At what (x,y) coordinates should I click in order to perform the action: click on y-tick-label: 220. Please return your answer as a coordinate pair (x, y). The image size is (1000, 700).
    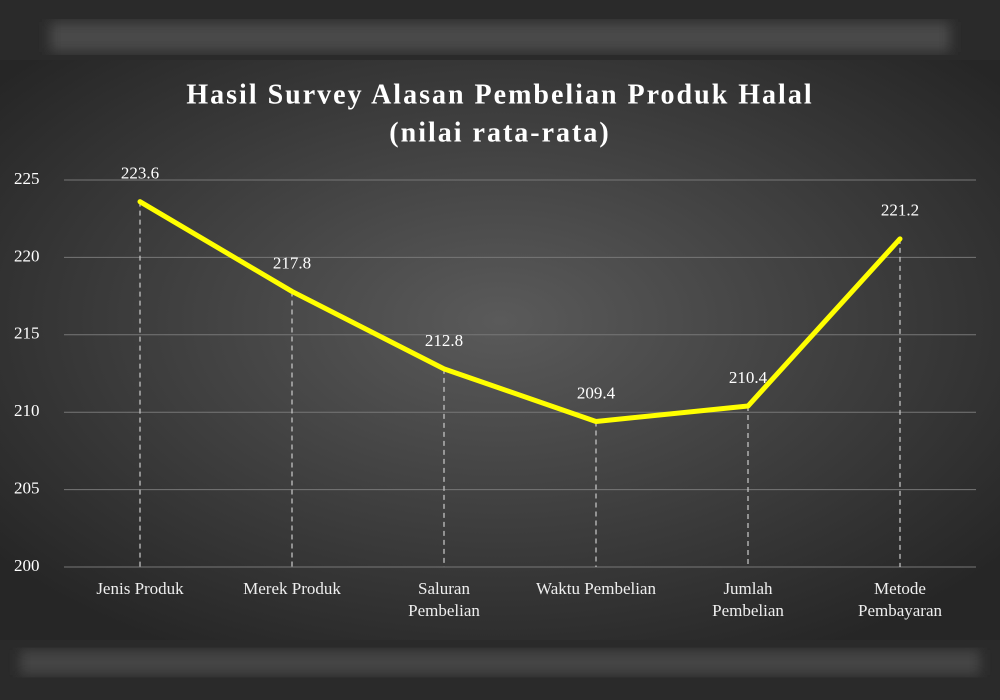
    Looking at the image, I should click on (27, 255).